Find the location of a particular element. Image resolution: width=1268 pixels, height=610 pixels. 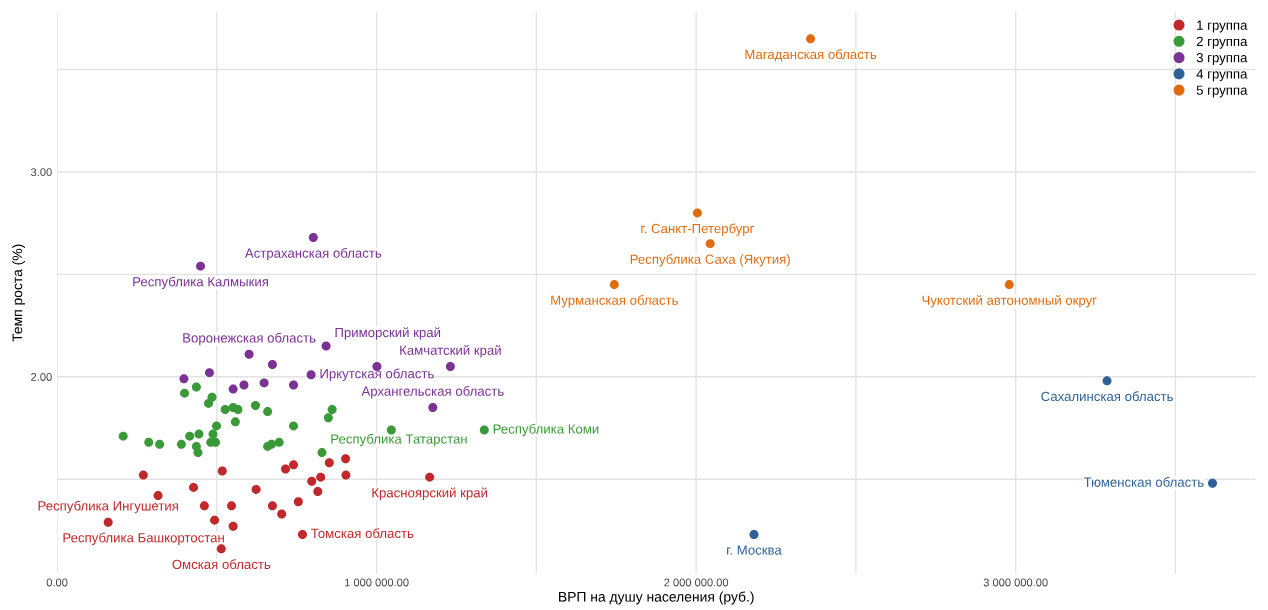

data-label: Республика Татарстан is located at coordinates (399, 440).